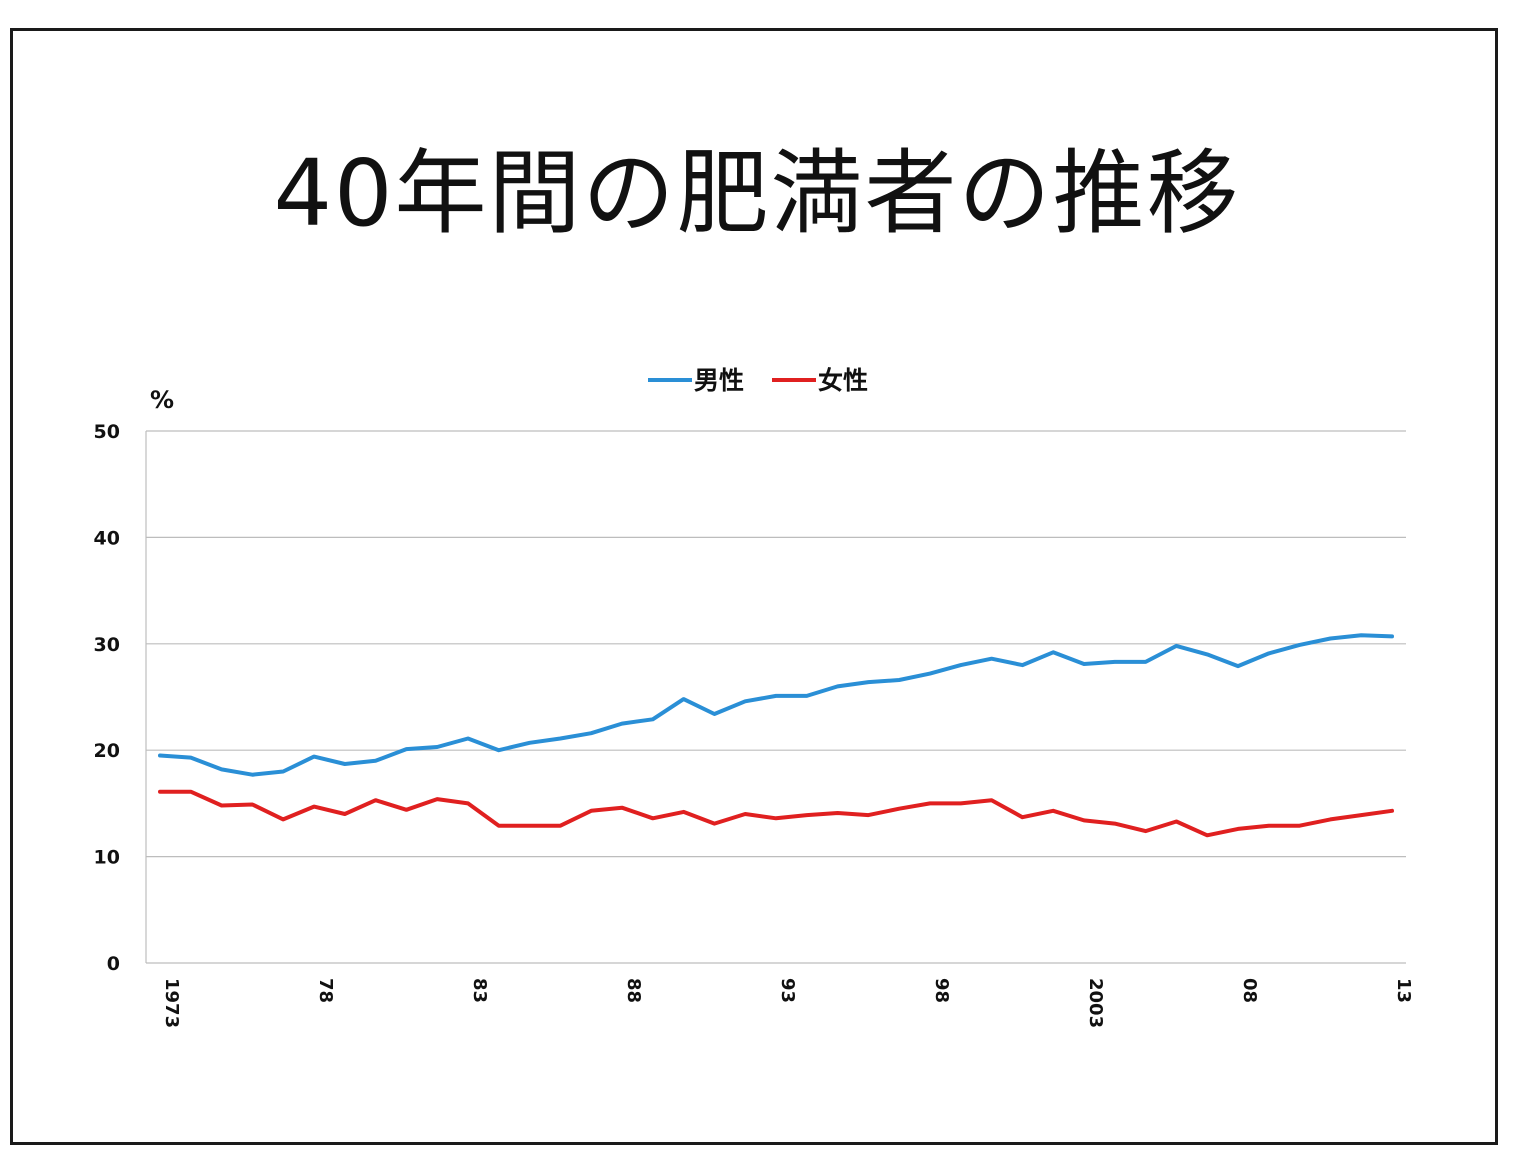 The image size is (1522, 1174). What do you see at coordinates (107, 645) in the screenshot?
I see `y-tick-label-30: 30` at bounding box center [107, 645].